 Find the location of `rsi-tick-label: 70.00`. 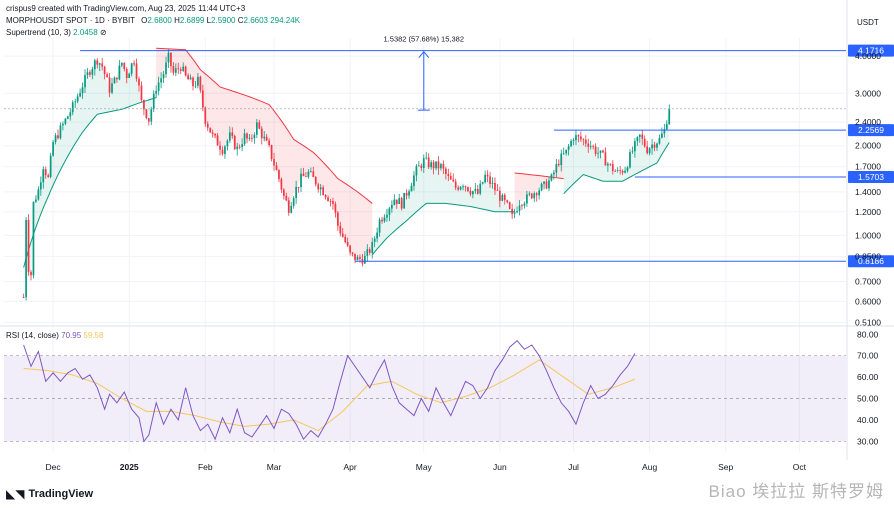

rsi-tick-label: 70.00 is located at coordinates (868, 356).